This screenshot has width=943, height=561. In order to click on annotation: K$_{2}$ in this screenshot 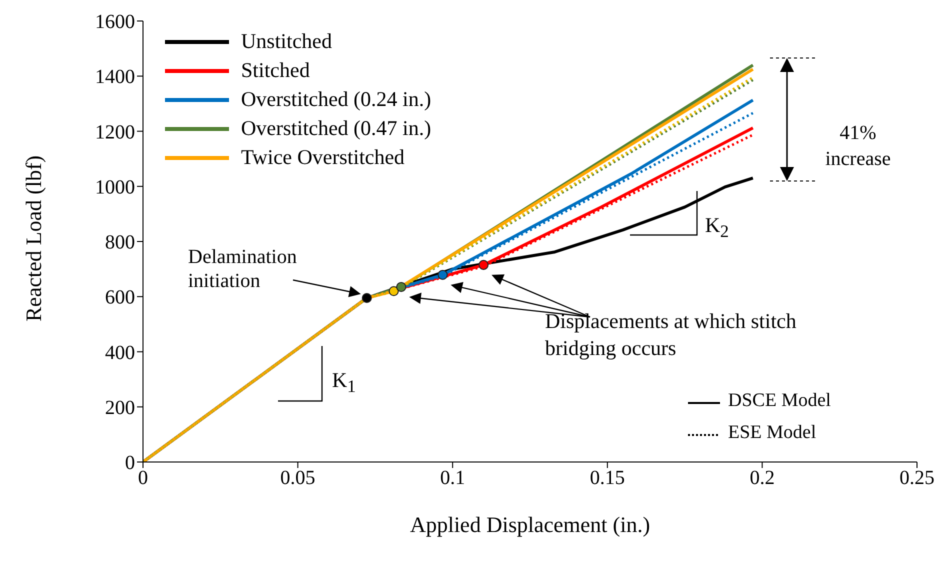, I will do `click(717, 227)`.